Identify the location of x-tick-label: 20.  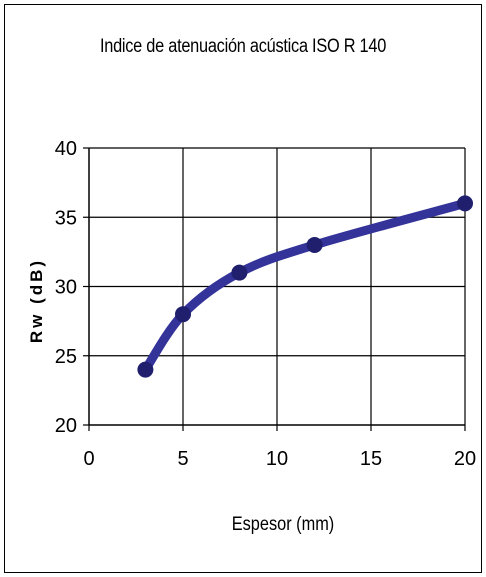
(465, 459).